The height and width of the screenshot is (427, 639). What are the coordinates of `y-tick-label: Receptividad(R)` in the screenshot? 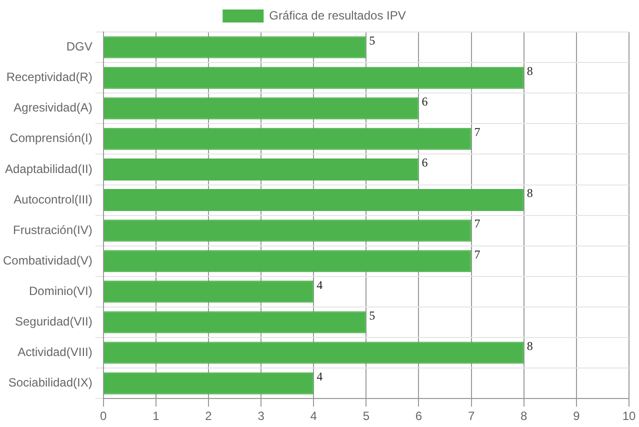 It's located at (49, 77).